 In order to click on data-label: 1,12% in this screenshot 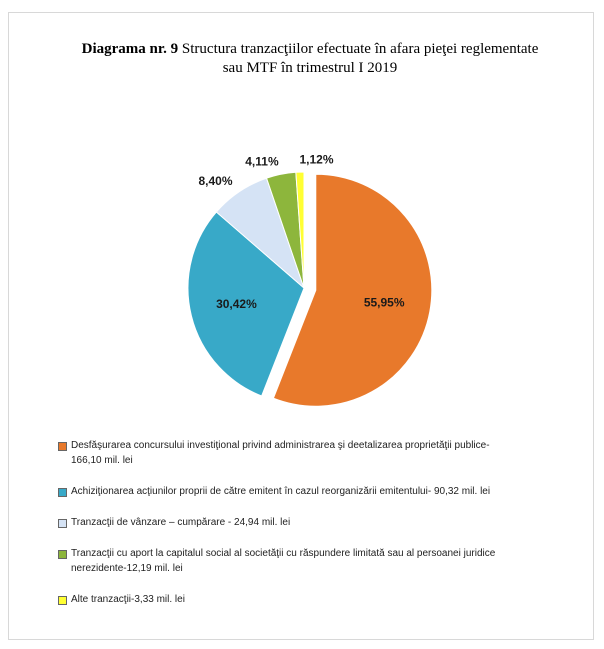, I will do `click(316, 159)`.